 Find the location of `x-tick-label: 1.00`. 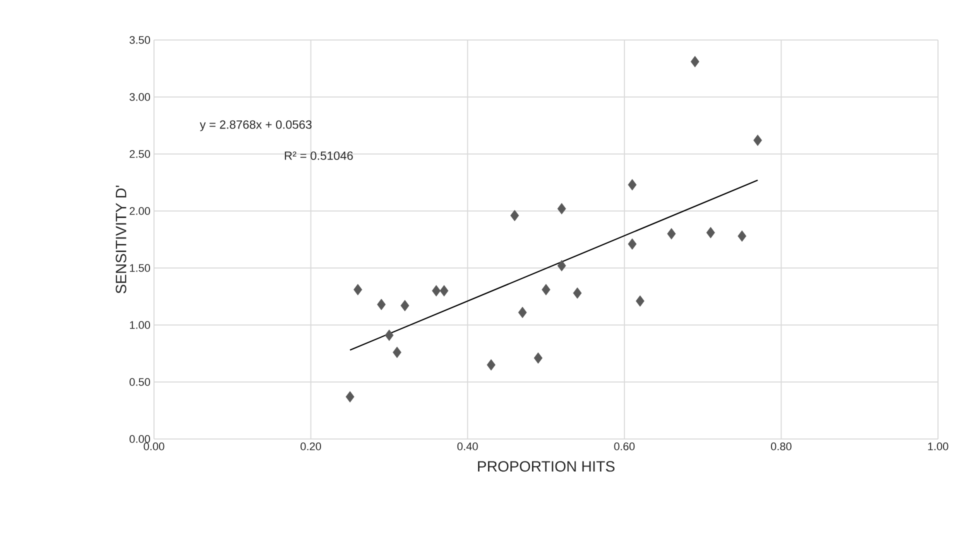

x-tick-label: 1.00 is located at coordinates (938, 446).